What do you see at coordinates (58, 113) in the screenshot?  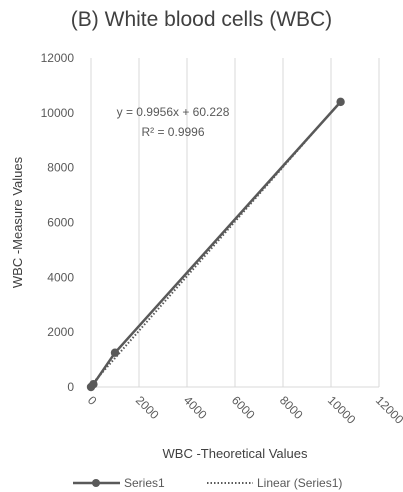 I see `y-tick-label: 10000` at bounding box center [58, 113].